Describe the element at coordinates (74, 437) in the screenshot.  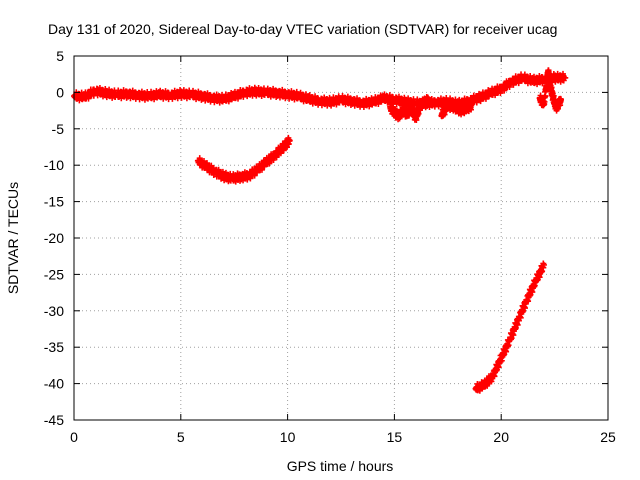
I see `x-tick-label: 0` at that location.